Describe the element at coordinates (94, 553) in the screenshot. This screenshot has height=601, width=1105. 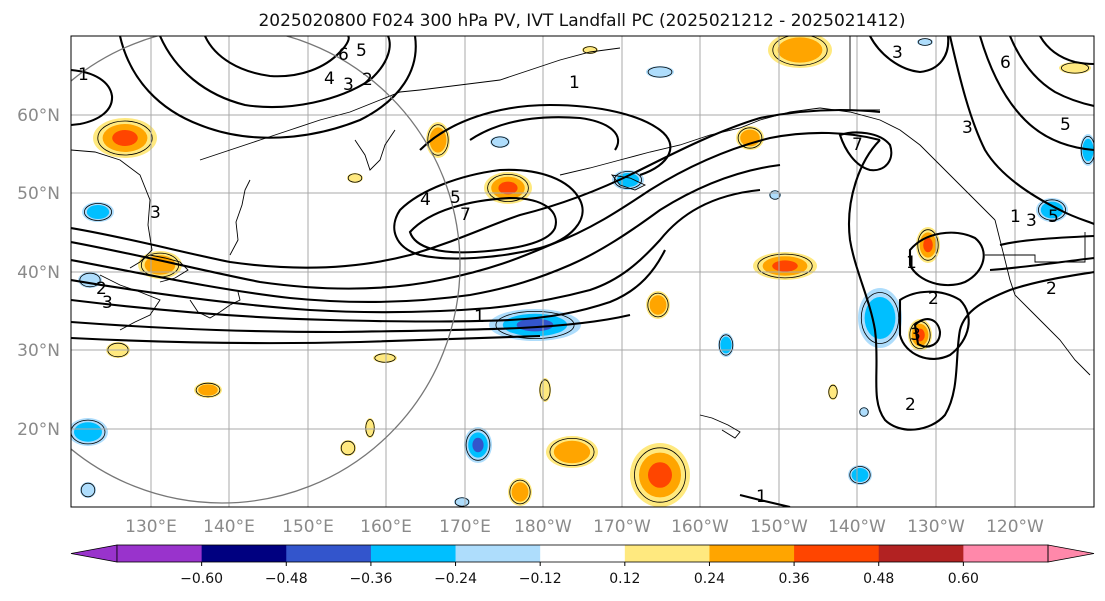
I see `colorbar-extend-low` at that location.